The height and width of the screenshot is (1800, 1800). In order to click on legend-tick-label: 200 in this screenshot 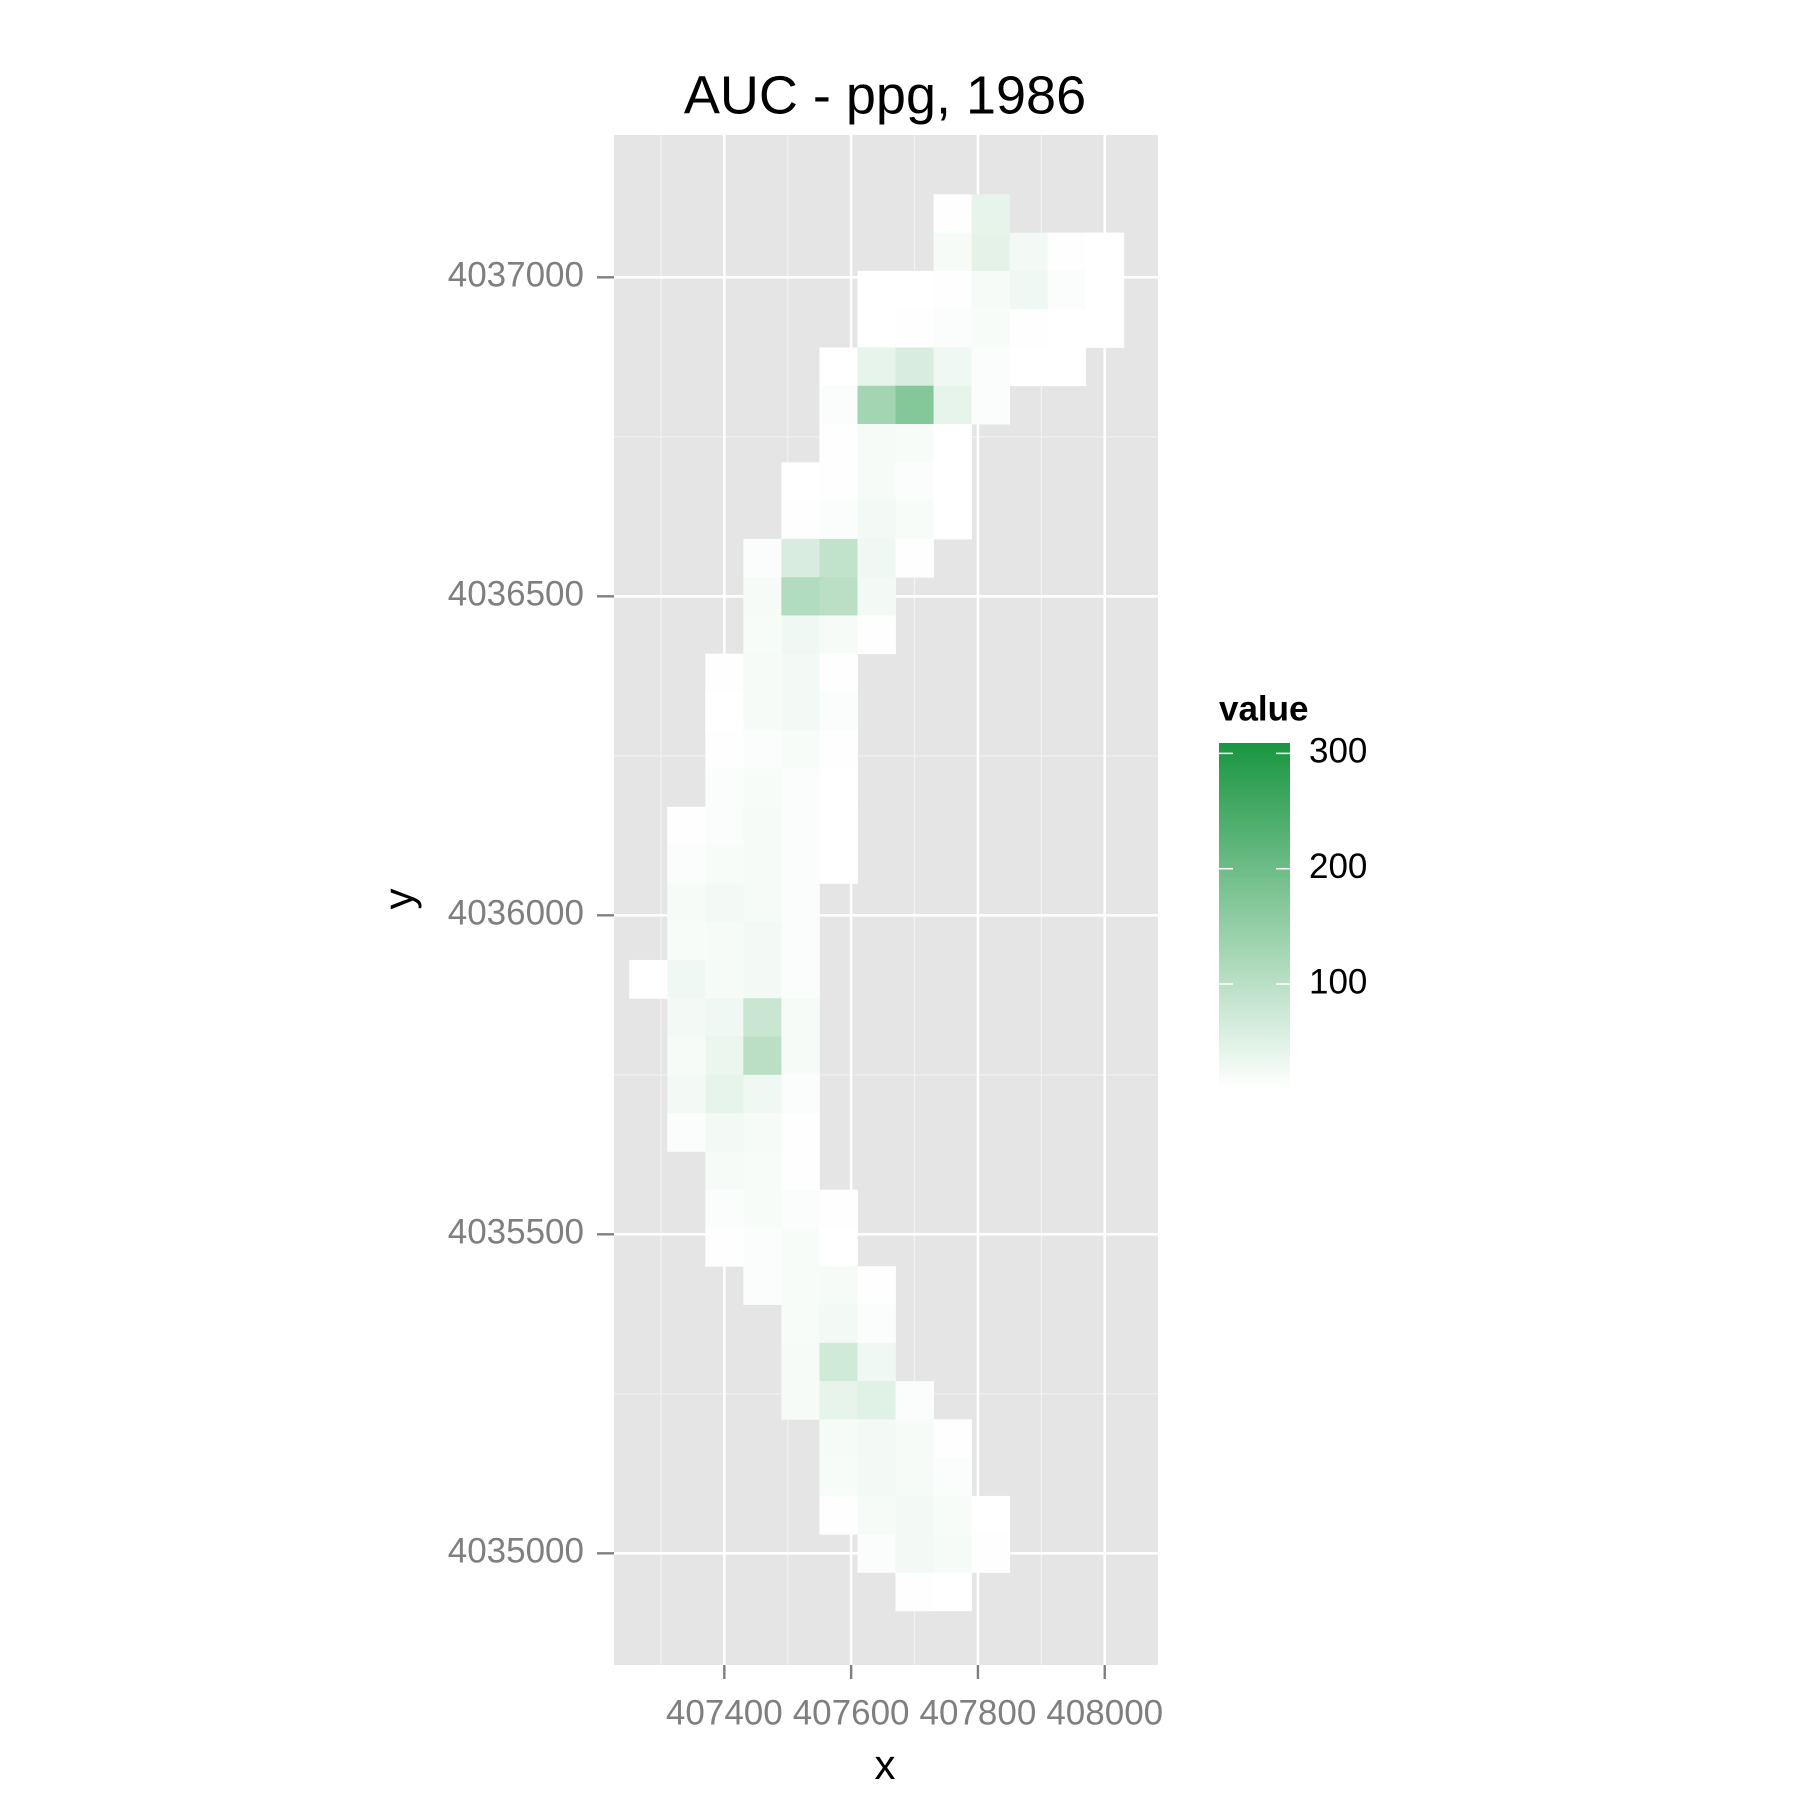, I will do `click(1338, 866)`.